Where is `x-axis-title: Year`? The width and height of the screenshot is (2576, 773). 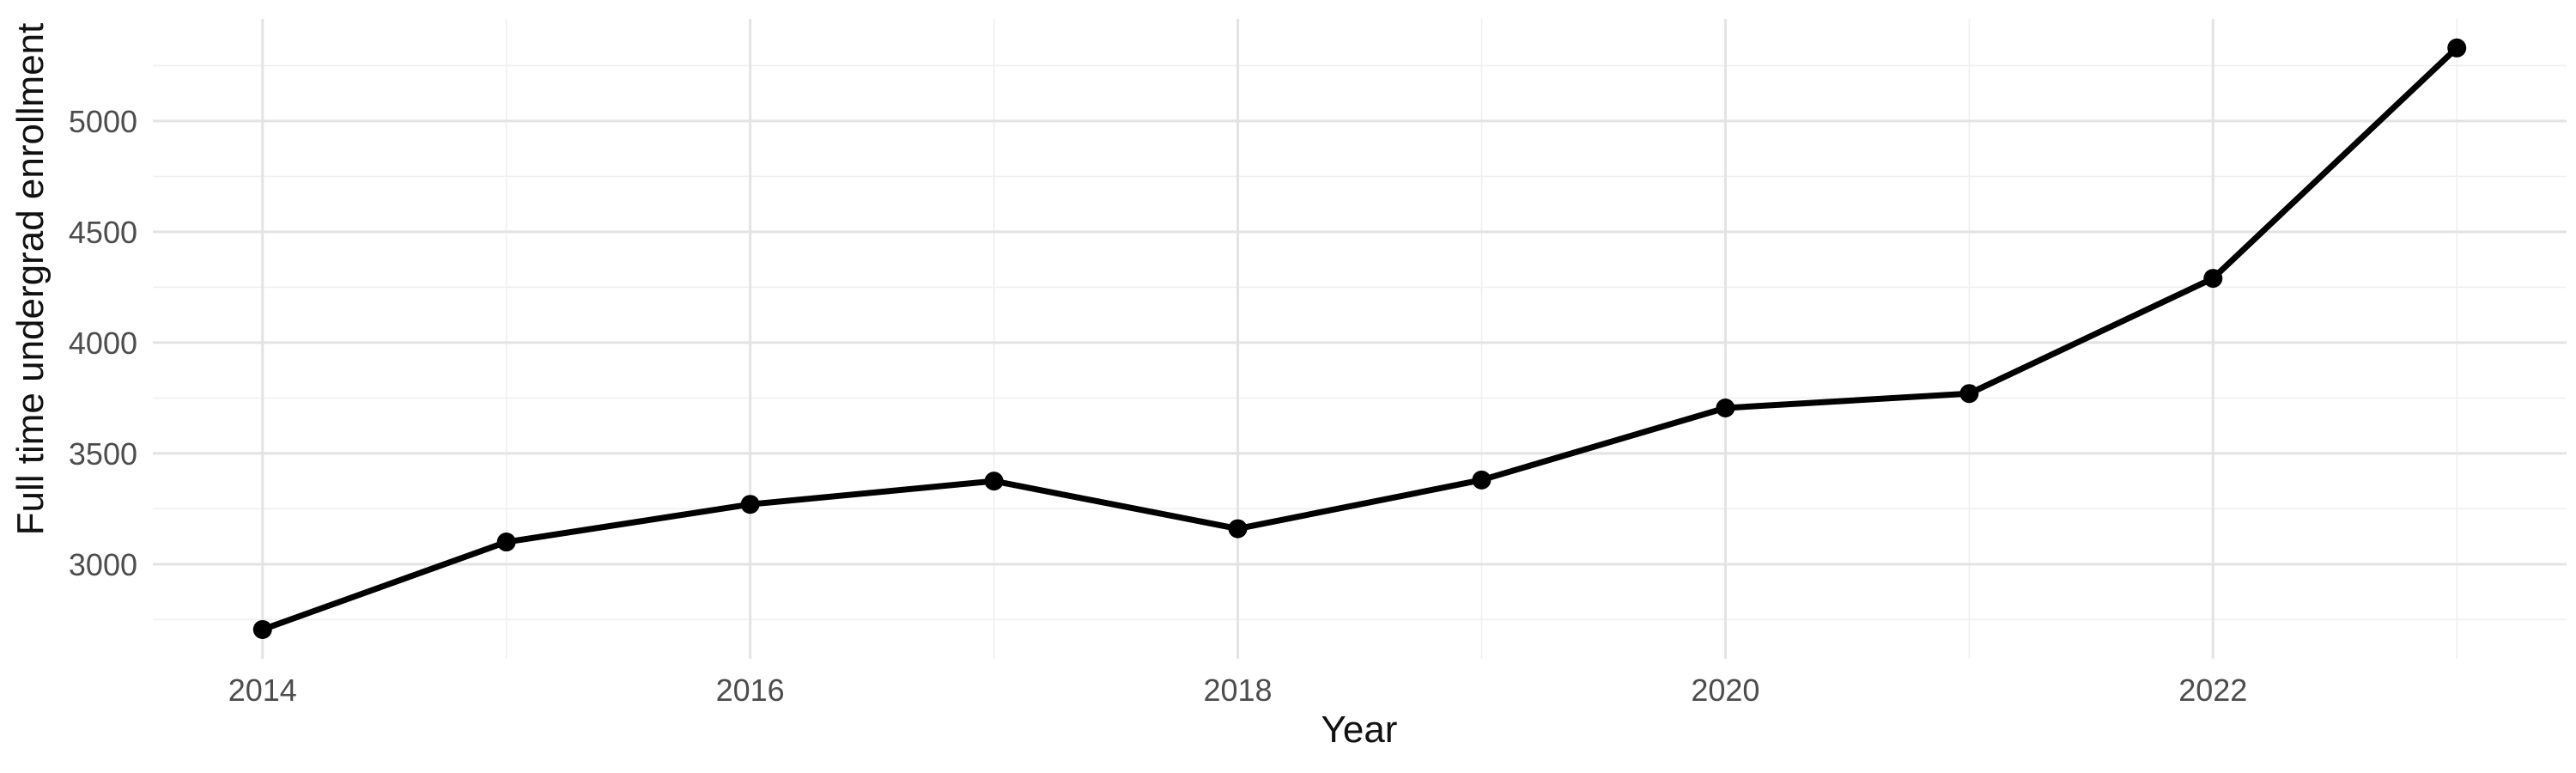 x-axis-title: Year is located at coordinates (1360, 730).